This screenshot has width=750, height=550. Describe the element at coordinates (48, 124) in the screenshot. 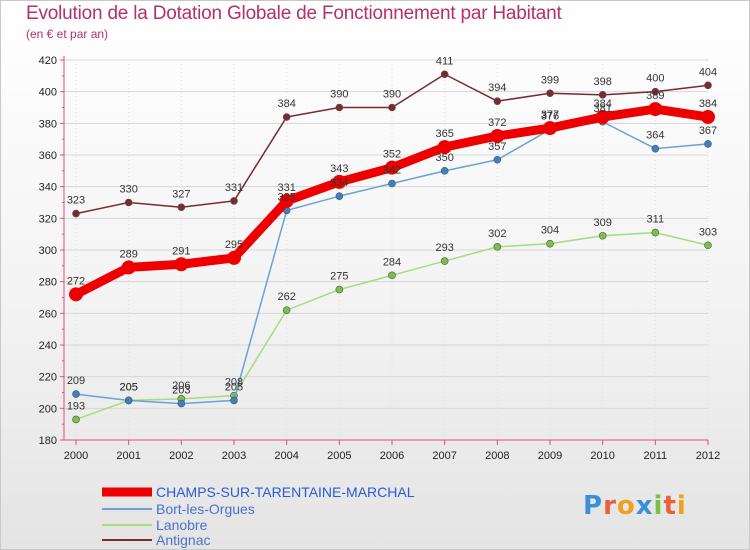

I see `y-tick-label: 380` at that location.